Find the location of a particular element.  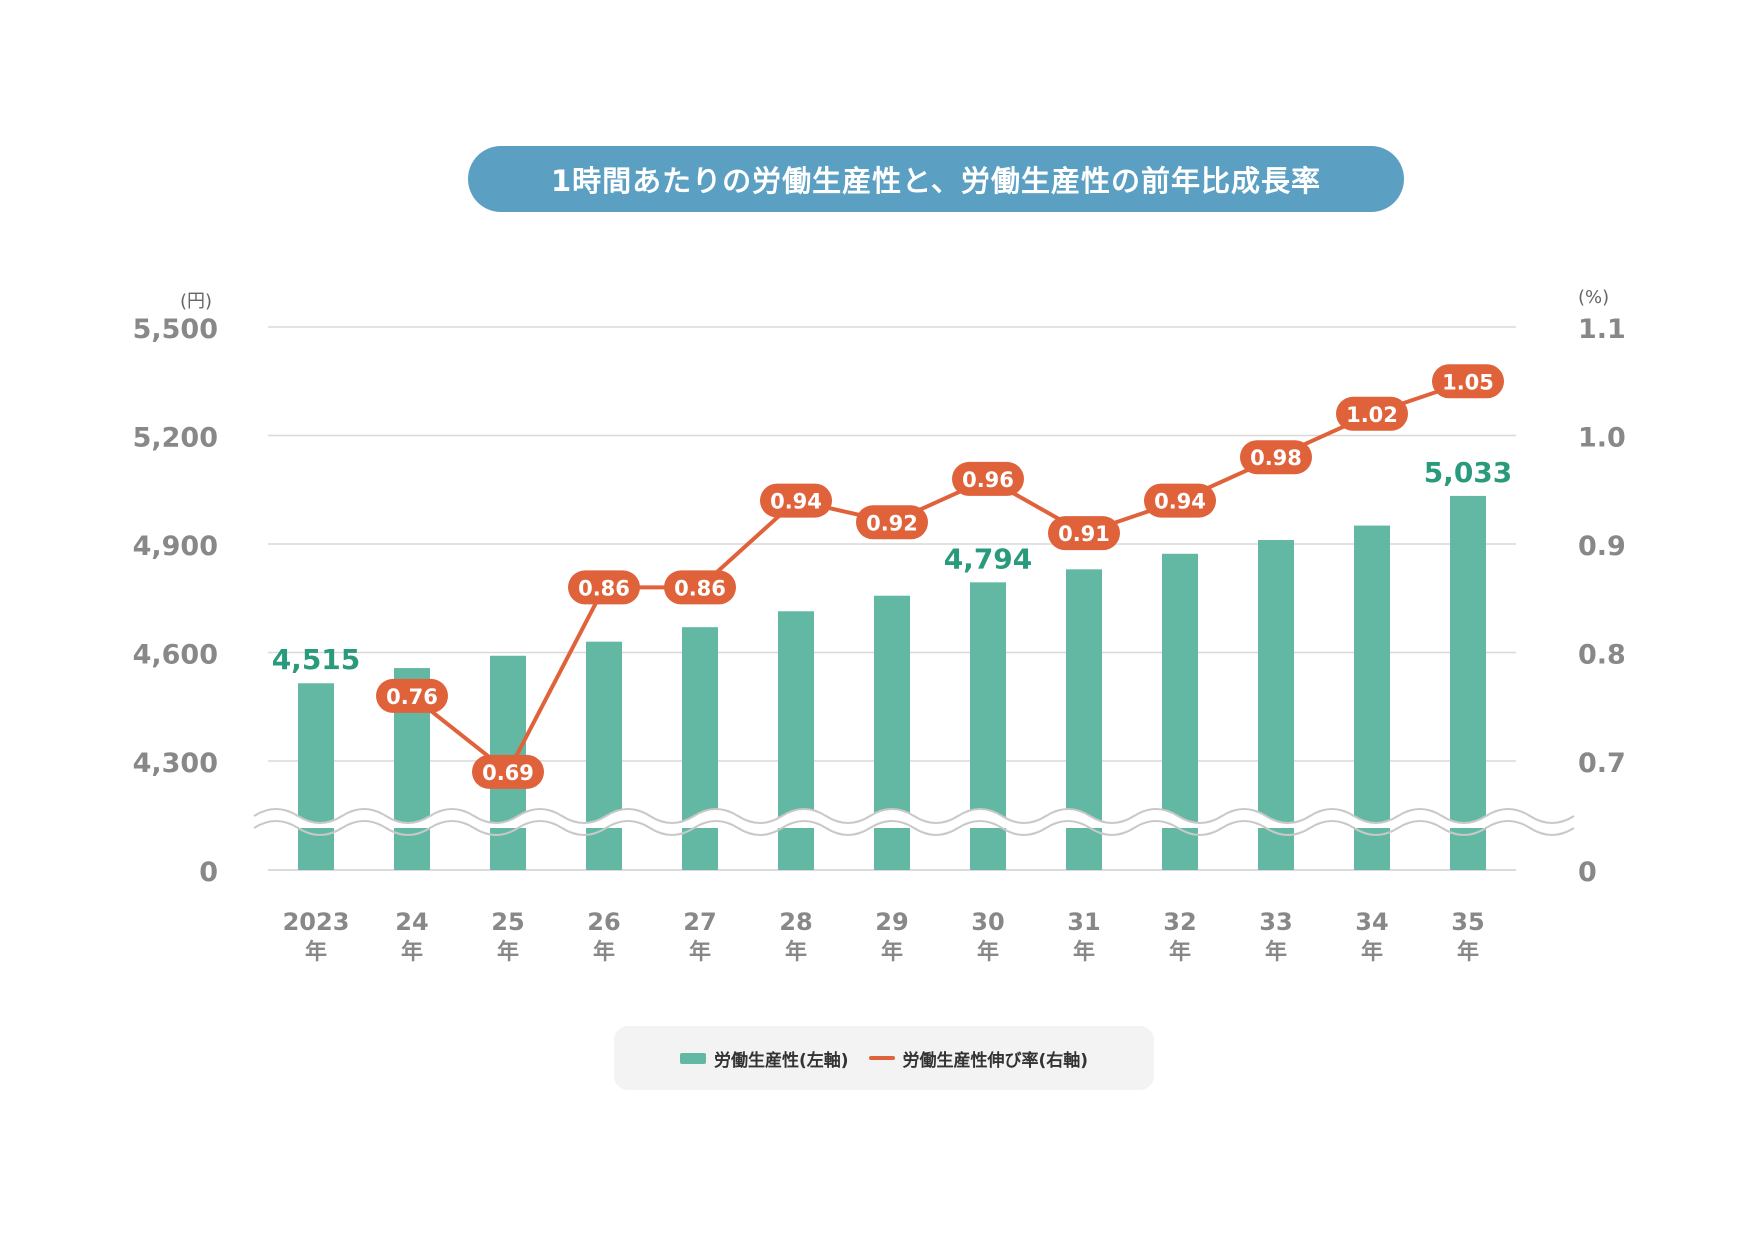

line-data-label: 0.76 is located at coordinates (412, 697).